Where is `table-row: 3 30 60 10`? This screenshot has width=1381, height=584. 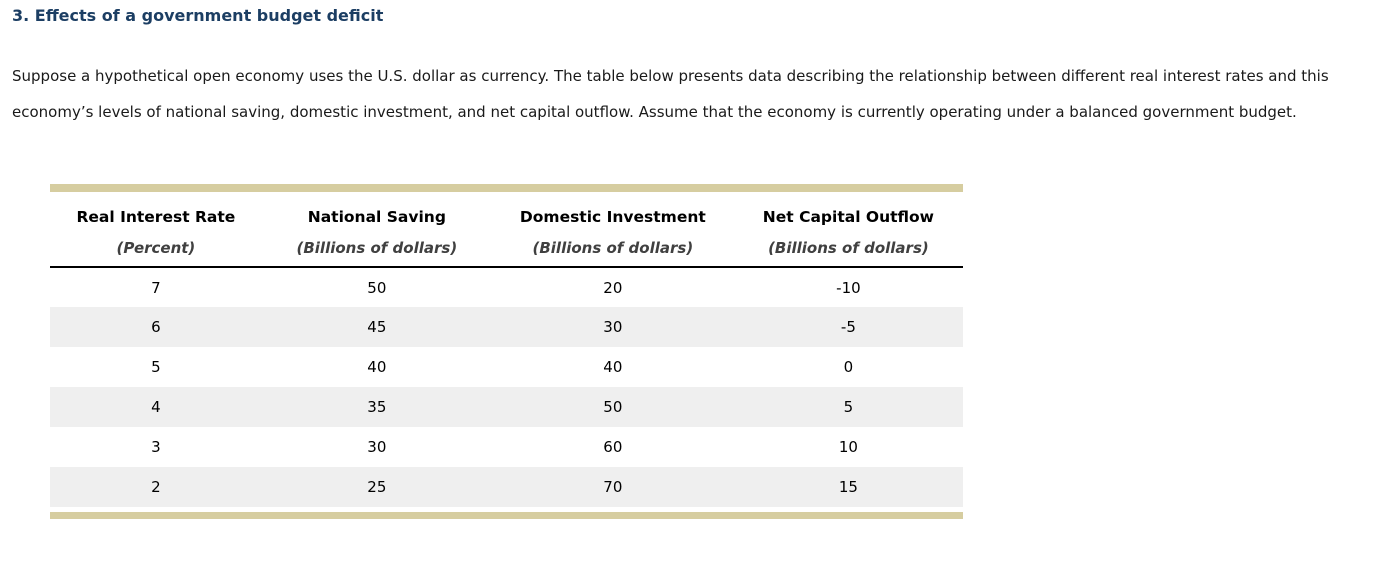
table-row: 3 30 60 10 is located at coordinates (506, 447).